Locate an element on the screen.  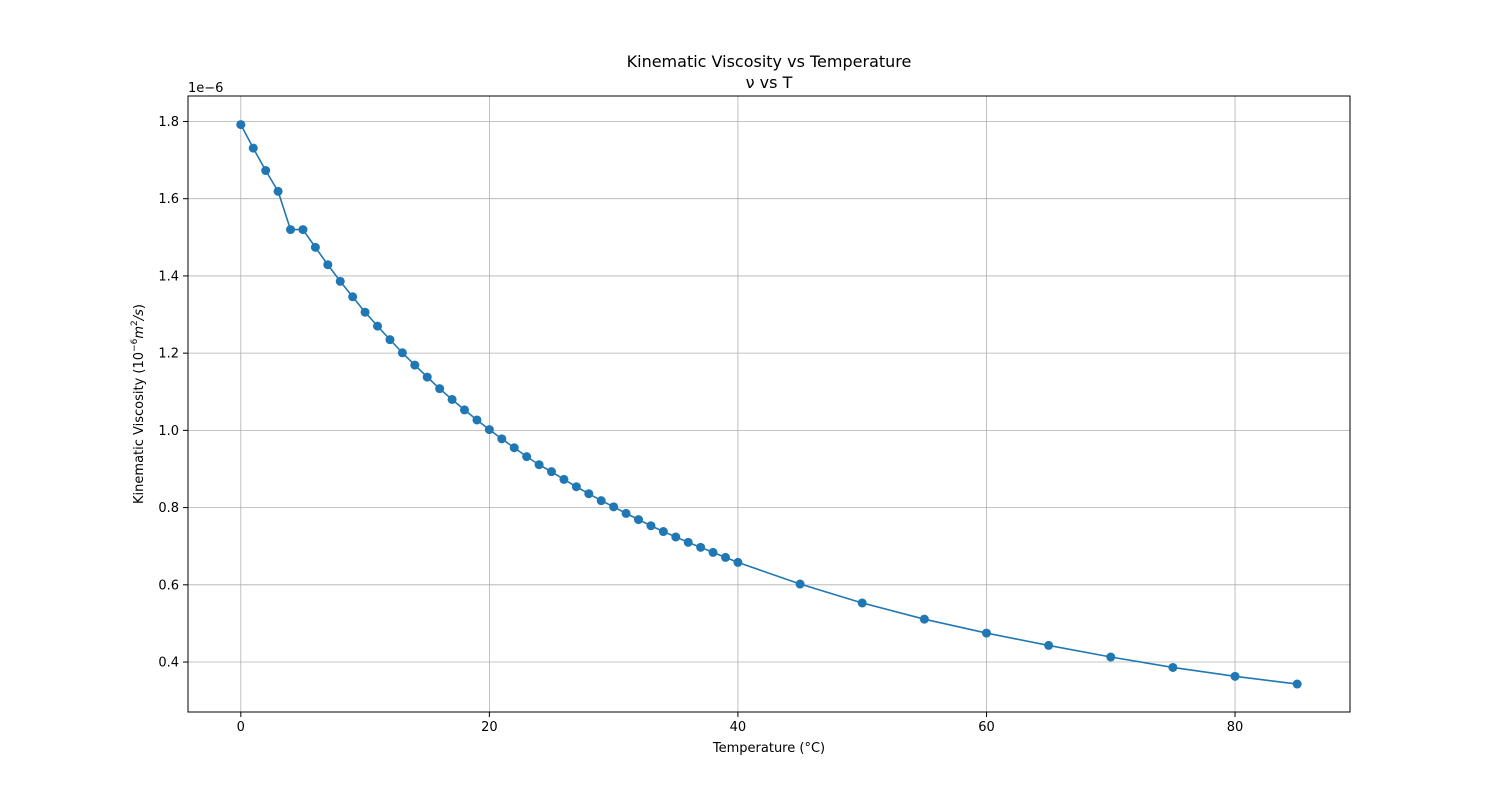
x-tick-label: 20 is located at coordinates (489, 727).